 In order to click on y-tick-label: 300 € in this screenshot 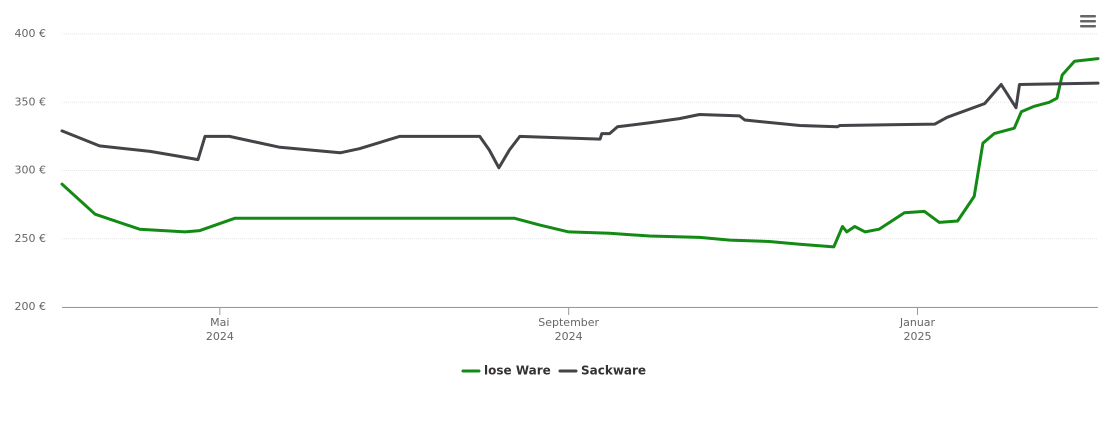, I will do `click(31, 170)`.